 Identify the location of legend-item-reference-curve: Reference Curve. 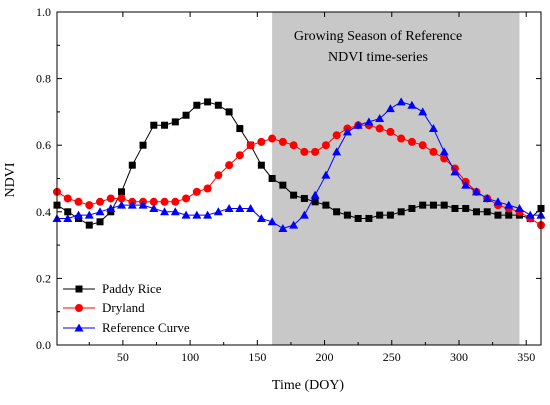
(126, 327).